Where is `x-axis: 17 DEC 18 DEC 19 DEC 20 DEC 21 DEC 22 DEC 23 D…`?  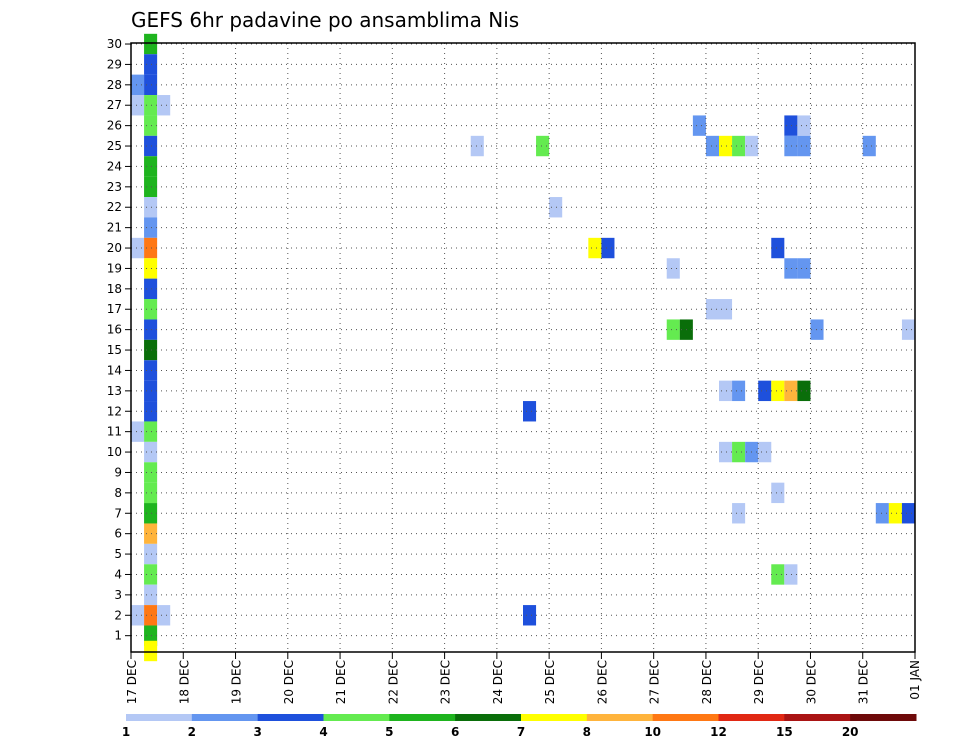 x-axis: 17 DEC 18 DEC 19 DEC 20 DEC 21 DEC 22 DEC 23 D… is located at coordinates (523, 678).